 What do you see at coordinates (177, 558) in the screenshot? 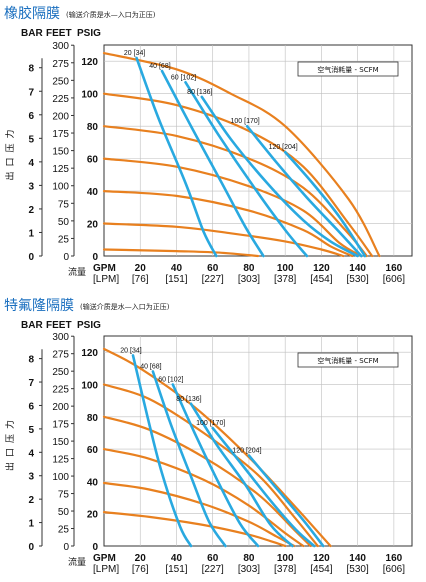
I see `gpm-tick-label: 40` at bounding box center [177, 558].